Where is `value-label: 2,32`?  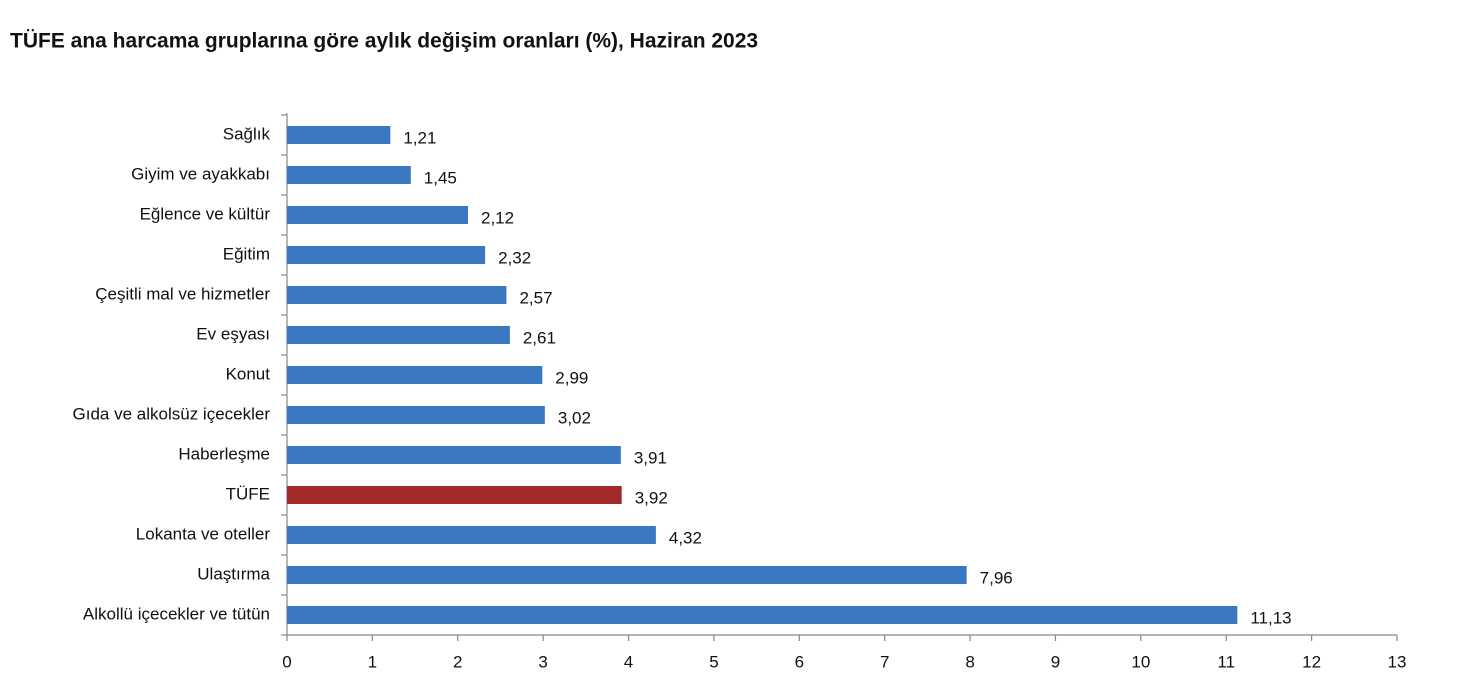 value-label: 2,32 is located at coordinates (514, 257).